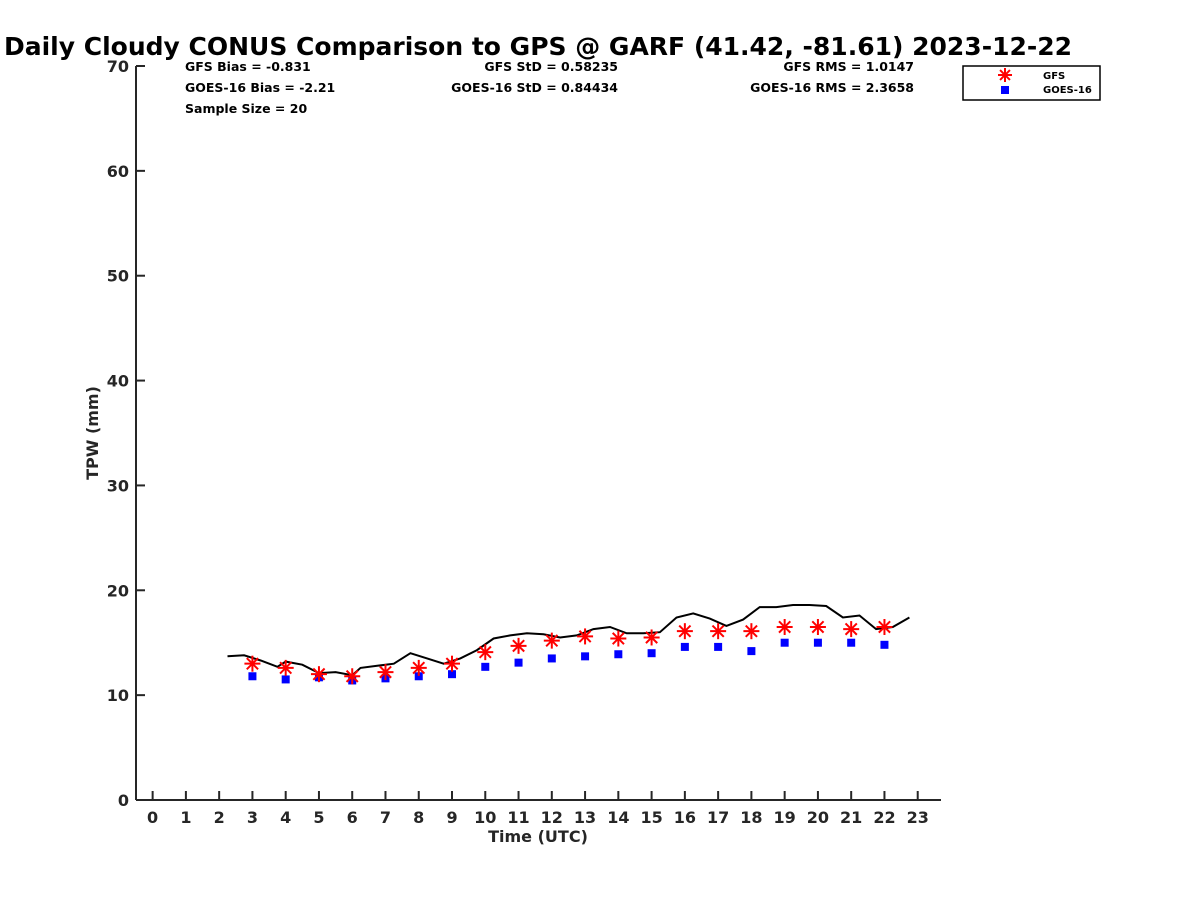 The image size is (1200, 900). What do you see at coordinates (118, 590) in the screenshot?
I see `y-tick-label: 20` at bounding box center [118, 590].